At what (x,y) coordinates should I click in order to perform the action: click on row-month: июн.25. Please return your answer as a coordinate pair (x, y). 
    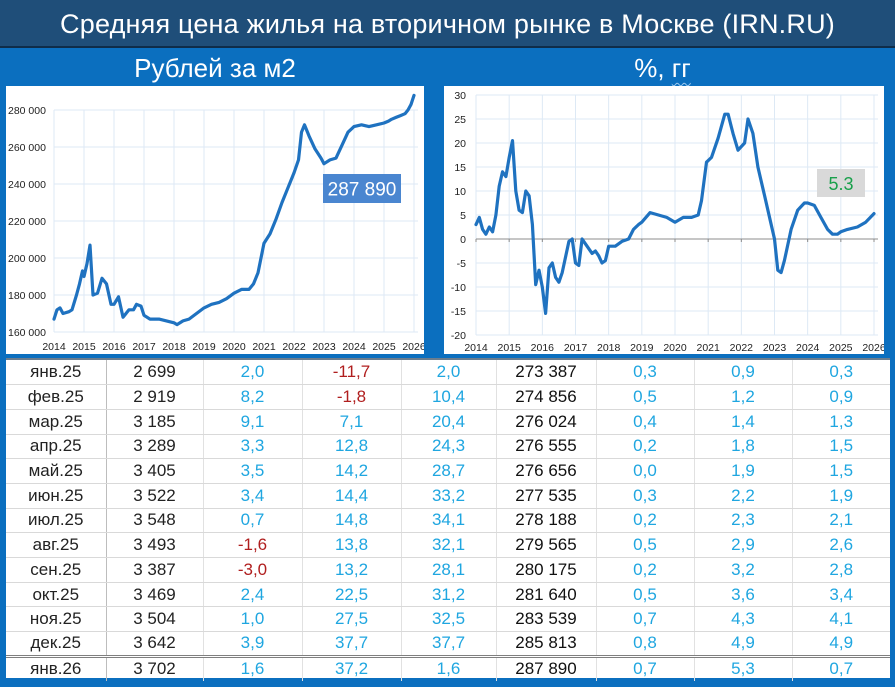
    Looking at the image, I should click on (56, 496).